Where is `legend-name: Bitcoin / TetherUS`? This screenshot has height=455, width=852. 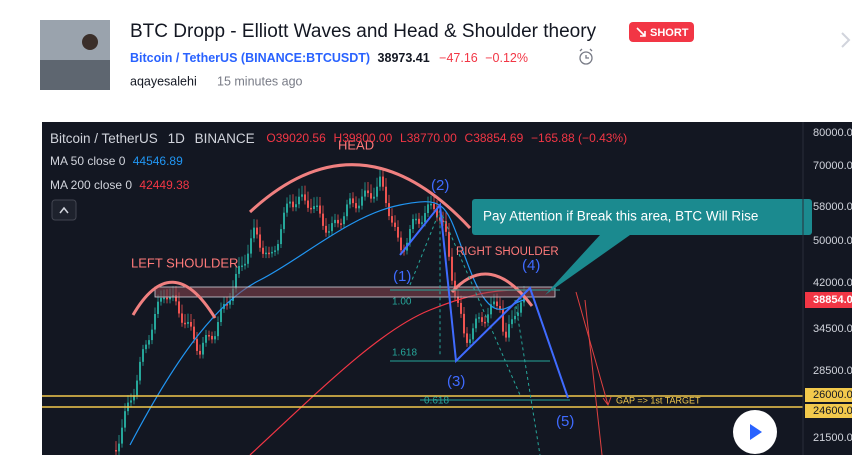
legend-name: Bitcoin / TetherUS is located at coordinates (104, 138).